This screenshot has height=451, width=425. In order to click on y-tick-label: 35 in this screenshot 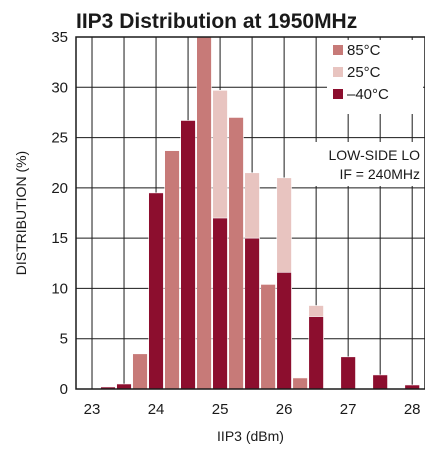, I will do `click(59, 37)`.